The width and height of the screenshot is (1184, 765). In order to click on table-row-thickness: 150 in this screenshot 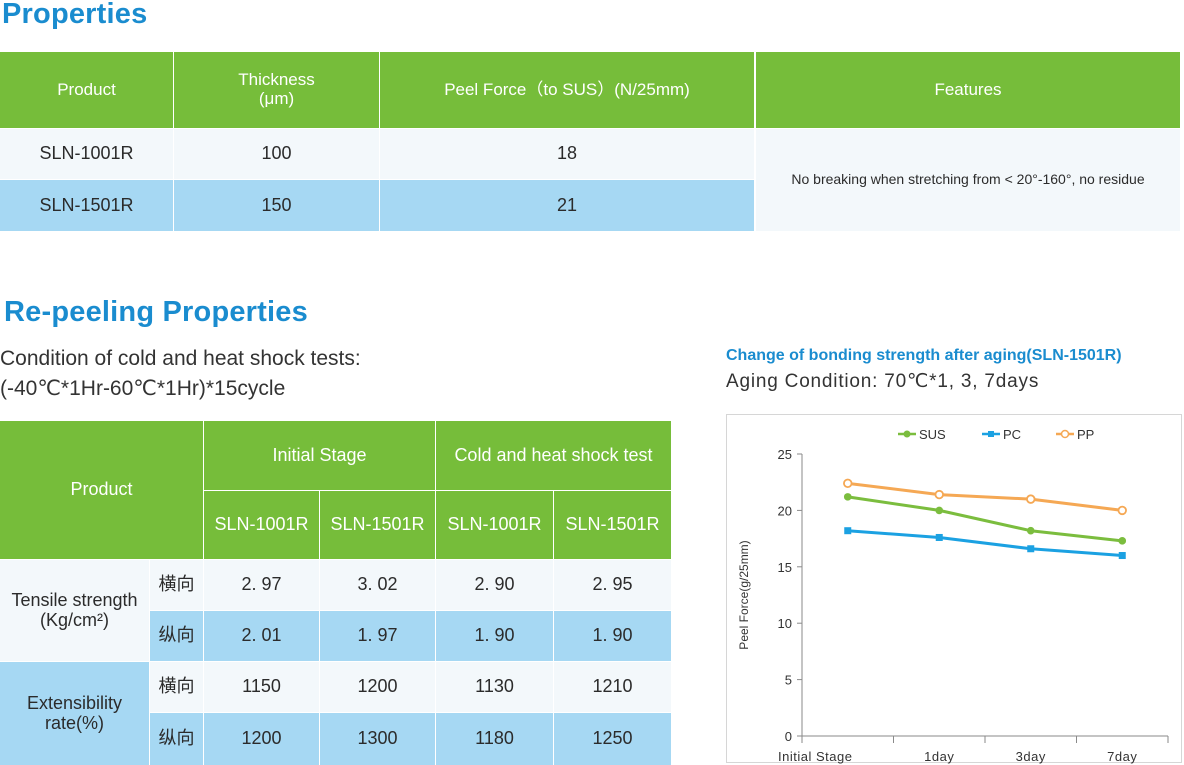, I will do `click(276, 205)`.